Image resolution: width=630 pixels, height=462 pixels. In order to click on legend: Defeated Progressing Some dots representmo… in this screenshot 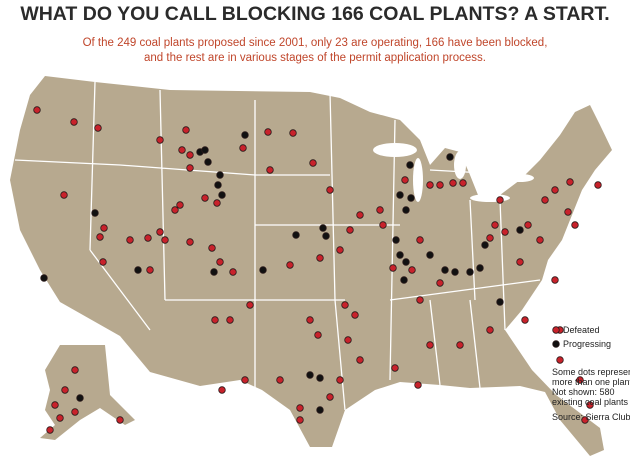, I will do `click(591, 373)`.